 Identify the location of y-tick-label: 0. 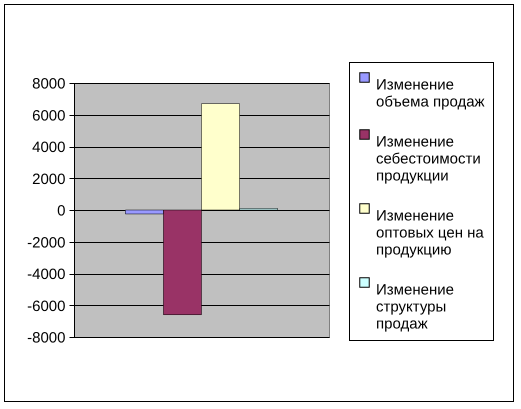
(61, 211).